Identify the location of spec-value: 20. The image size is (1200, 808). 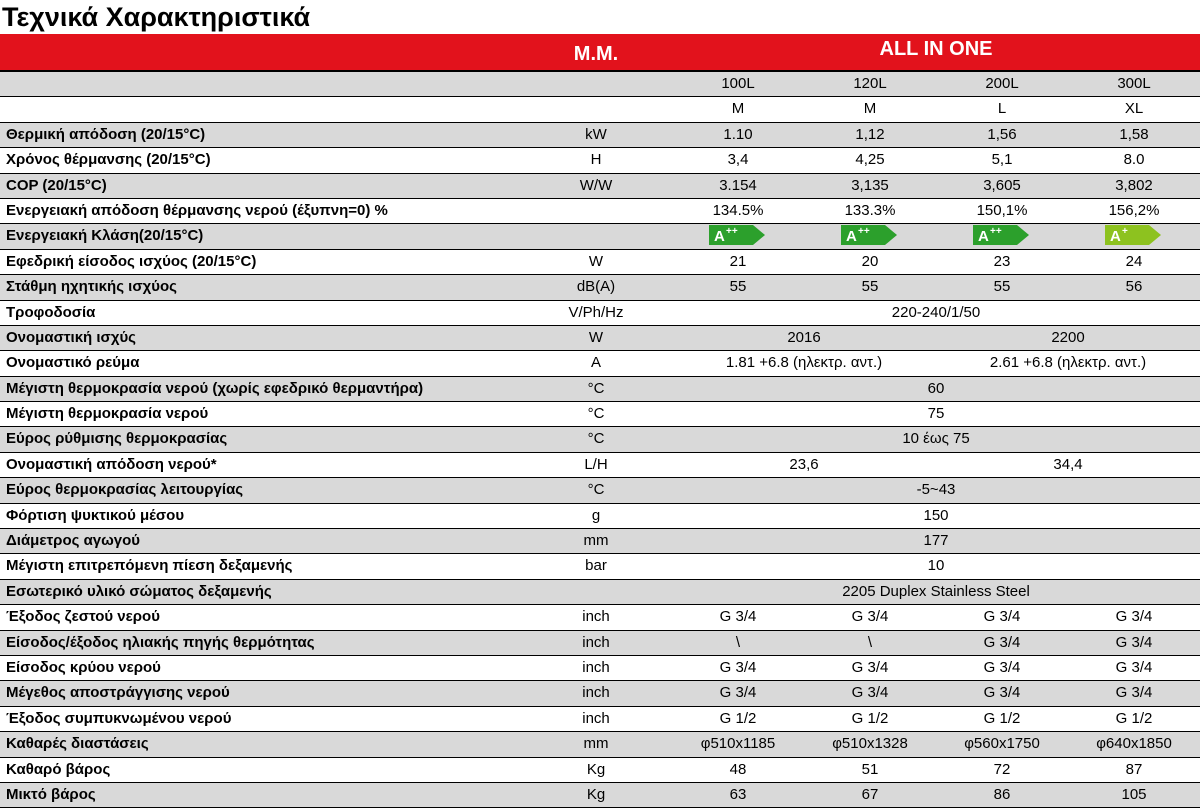
(870, 261).